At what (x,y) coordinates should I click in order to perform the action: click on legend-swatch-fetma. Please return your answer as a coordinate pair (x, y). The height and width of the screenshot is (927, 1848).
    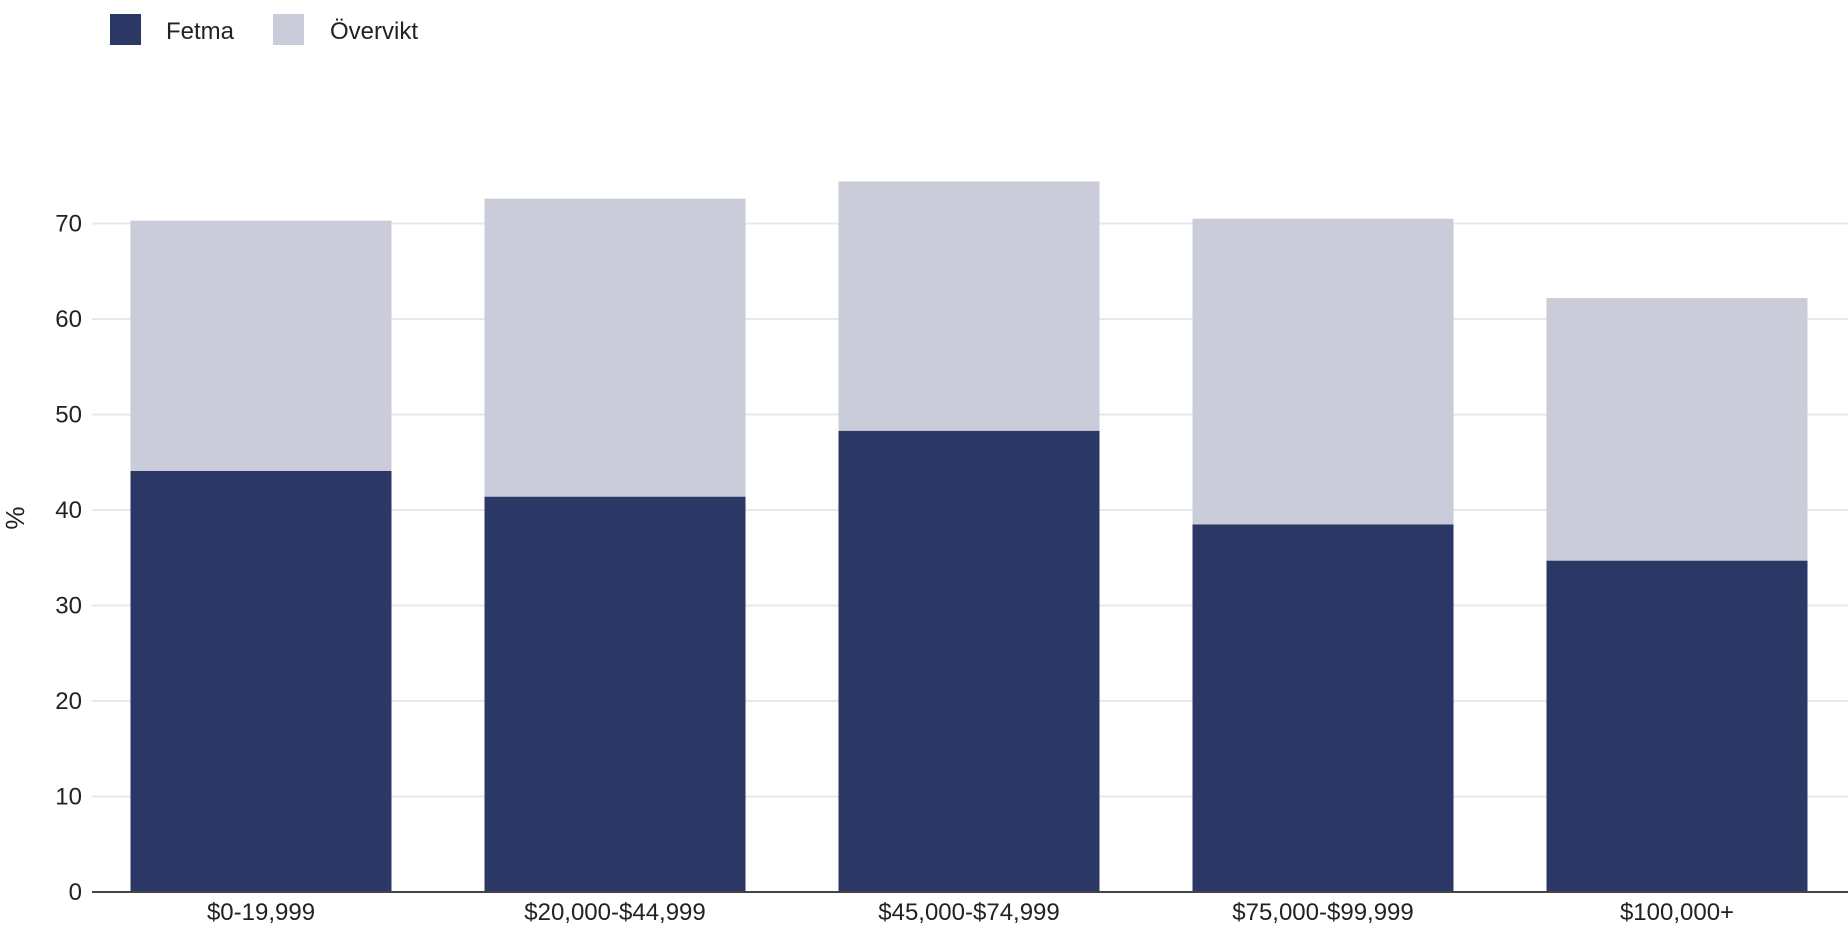
    Looking at the image, I should click on (125, 29).